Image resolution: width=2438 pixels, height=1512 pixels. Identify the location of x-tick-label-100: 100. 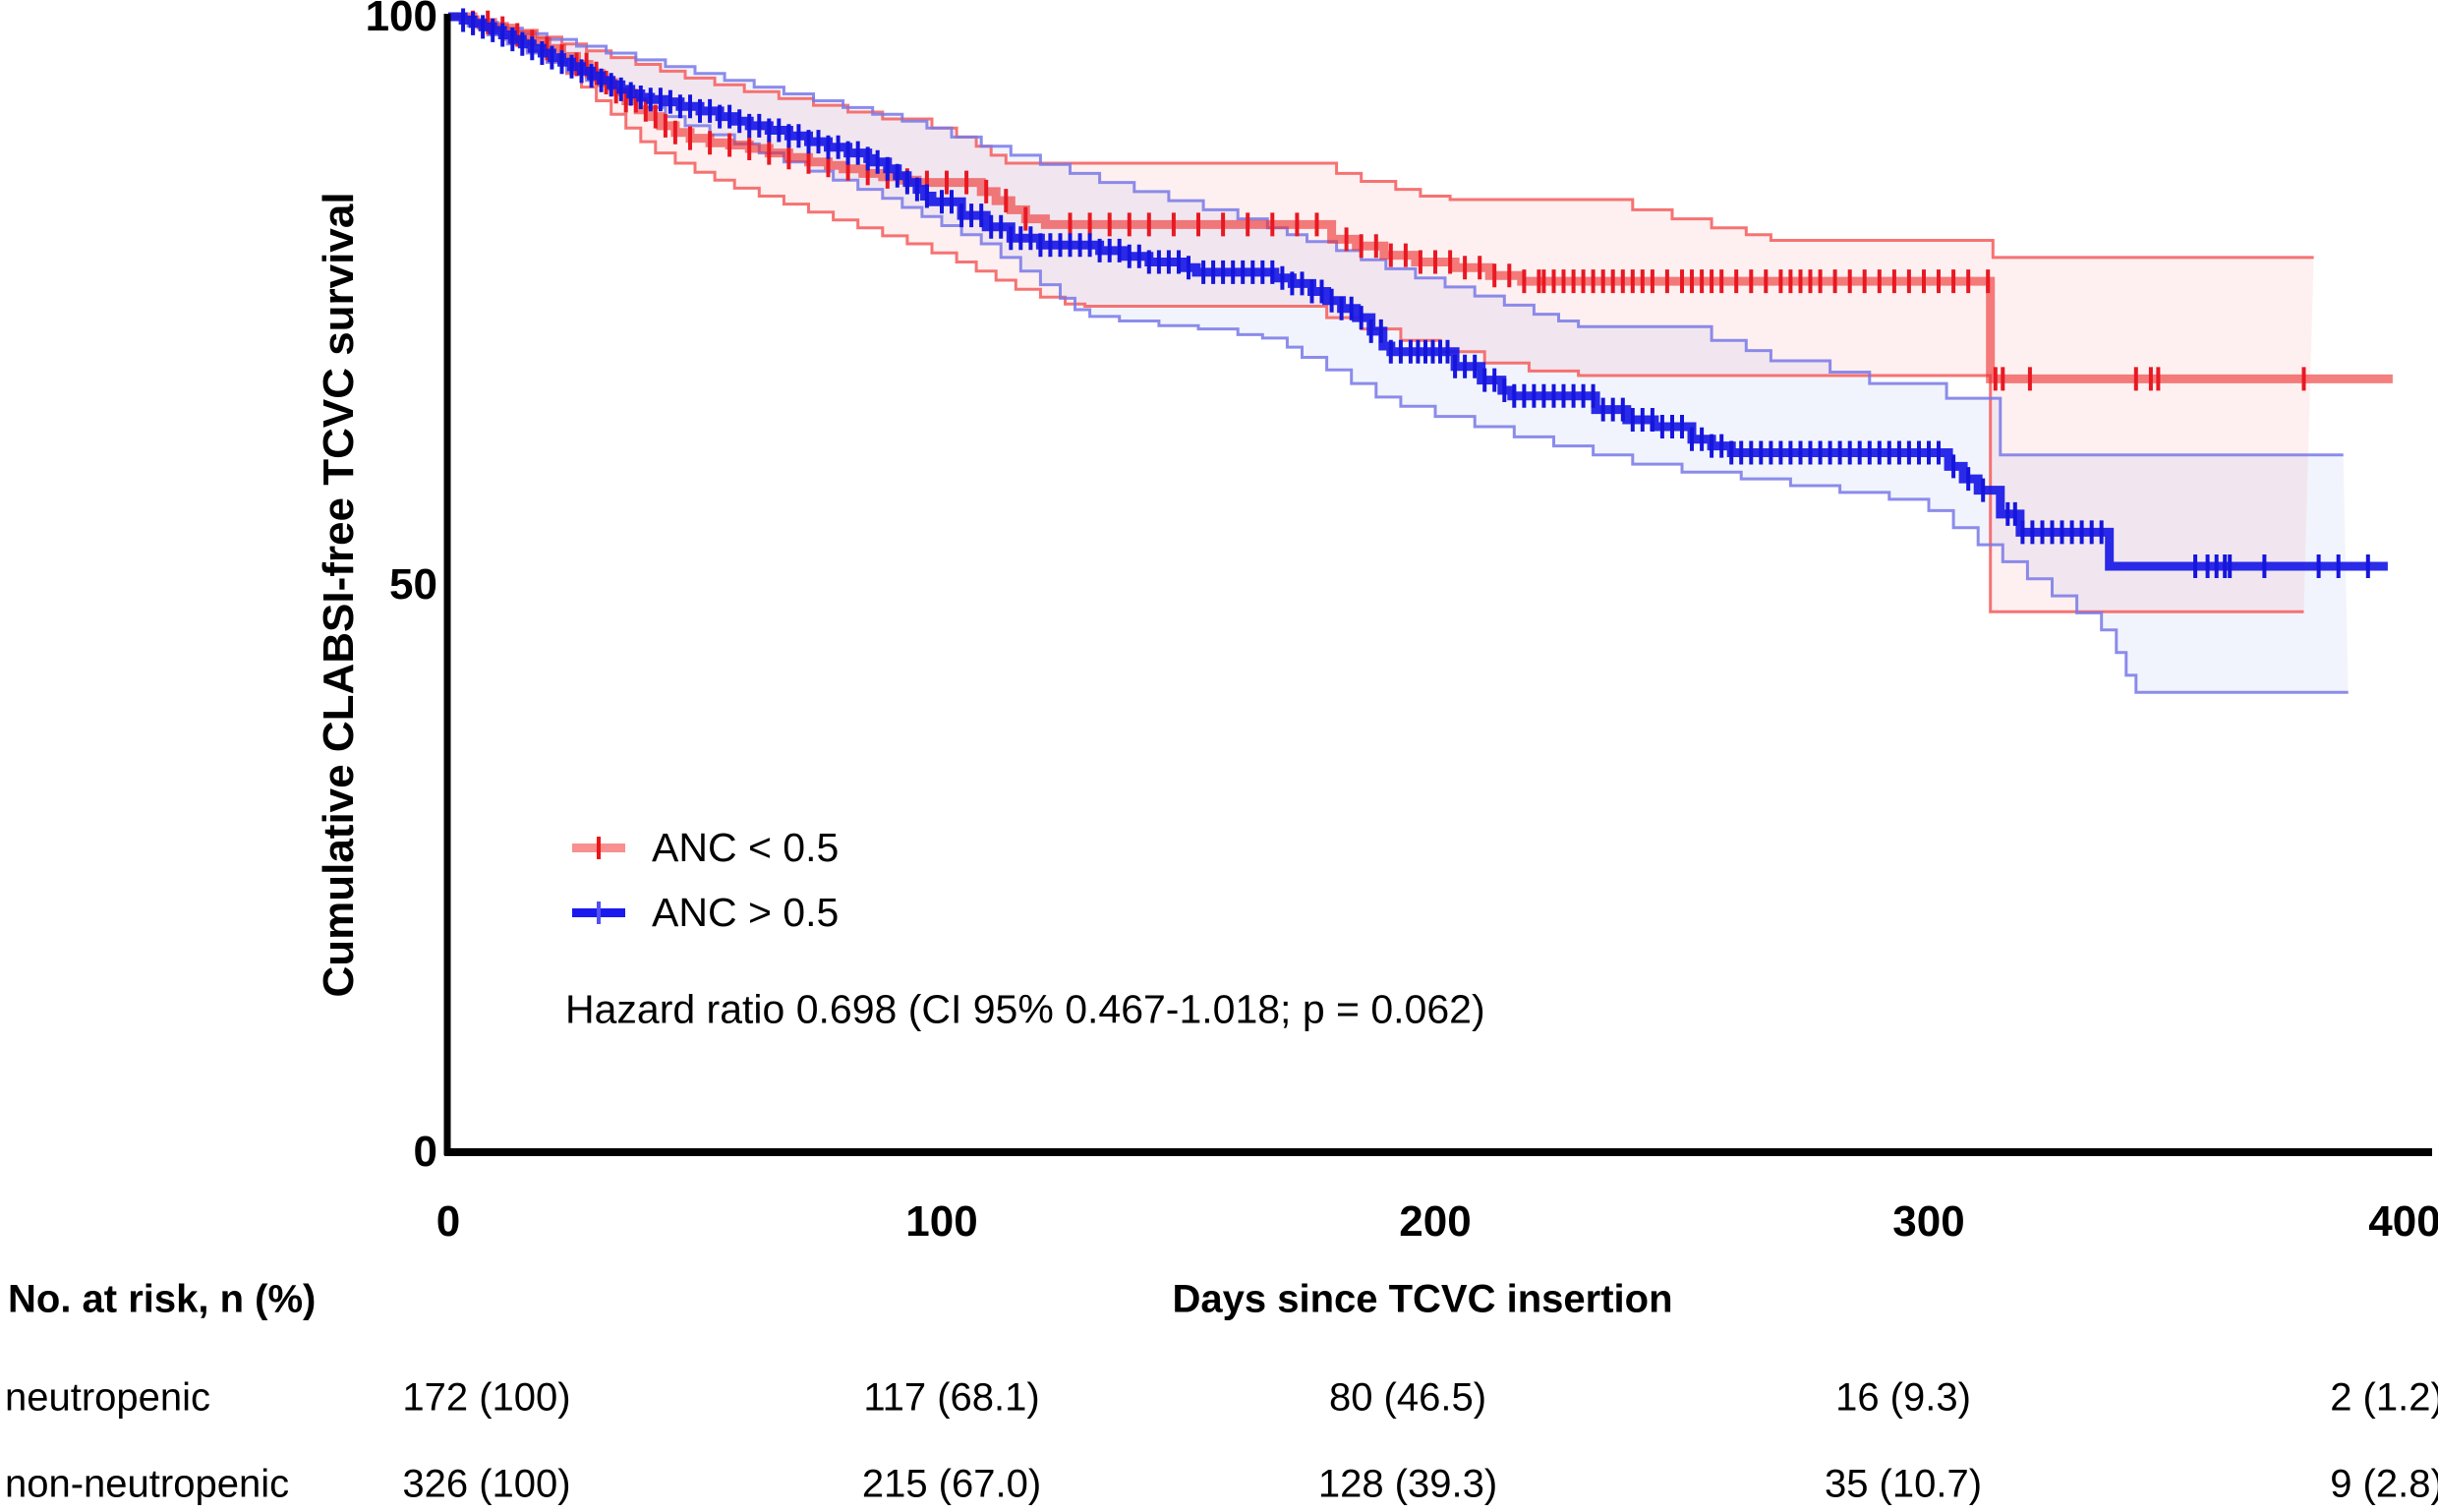
(941, 1221).